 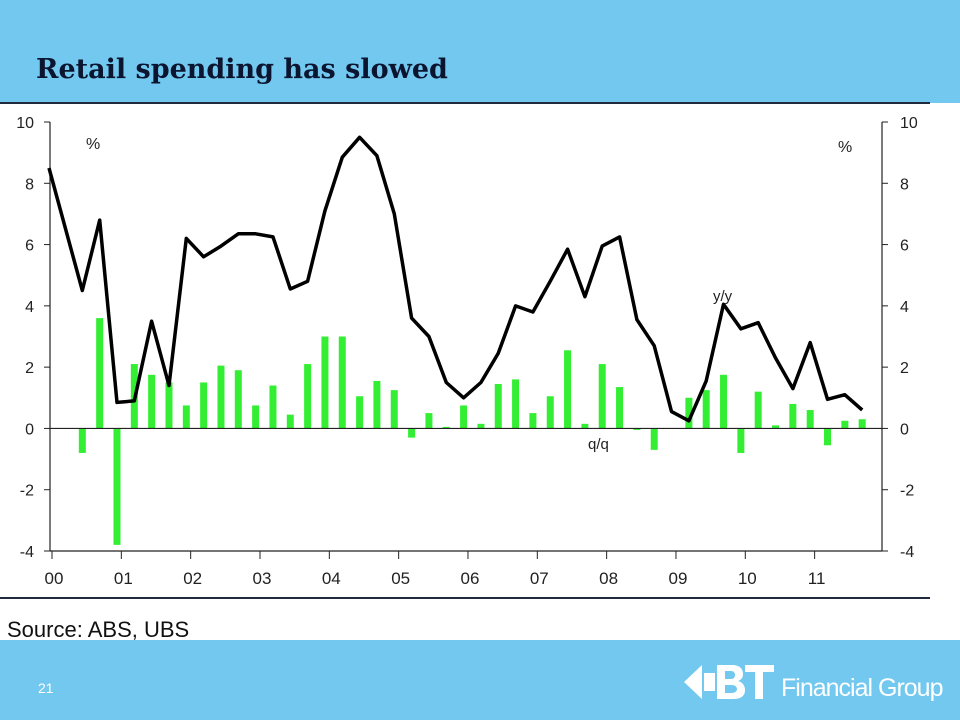 What do you see at coordinates (27, 491) in the screenshot?
I see `y-tick-label-left: -2` at bounding box center [27, 491].